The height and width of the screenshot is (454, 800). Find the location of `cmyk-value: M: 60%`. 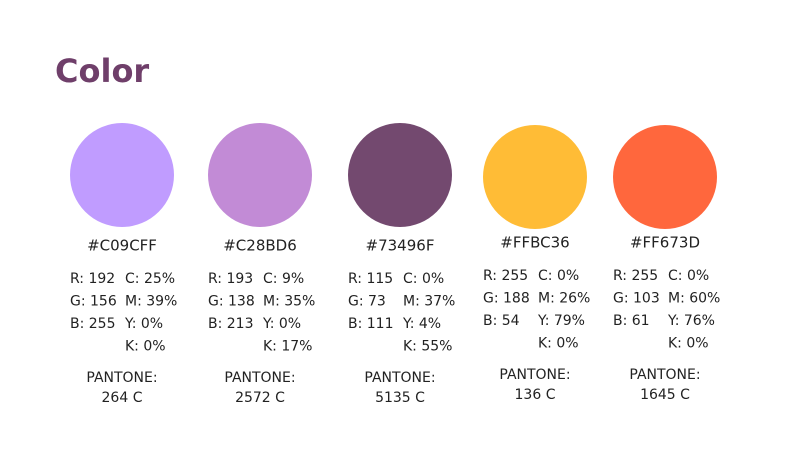

cmyk-value: M: 60% is located at coordinates (694, 299).